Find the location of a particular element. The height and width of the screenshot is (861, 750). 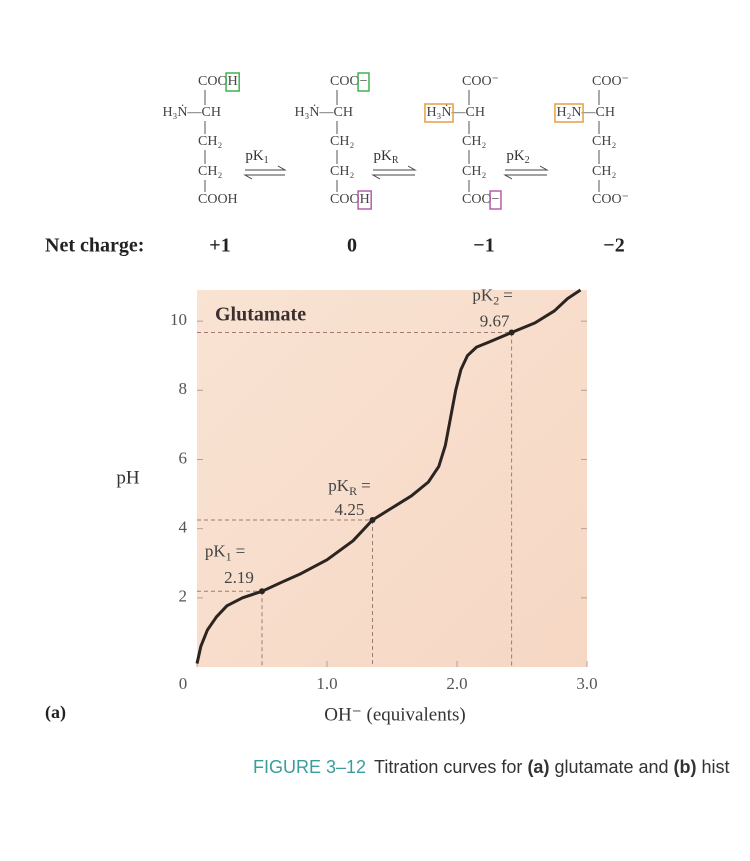

y-tick-label: 8 is located at coordinates (183, 388).